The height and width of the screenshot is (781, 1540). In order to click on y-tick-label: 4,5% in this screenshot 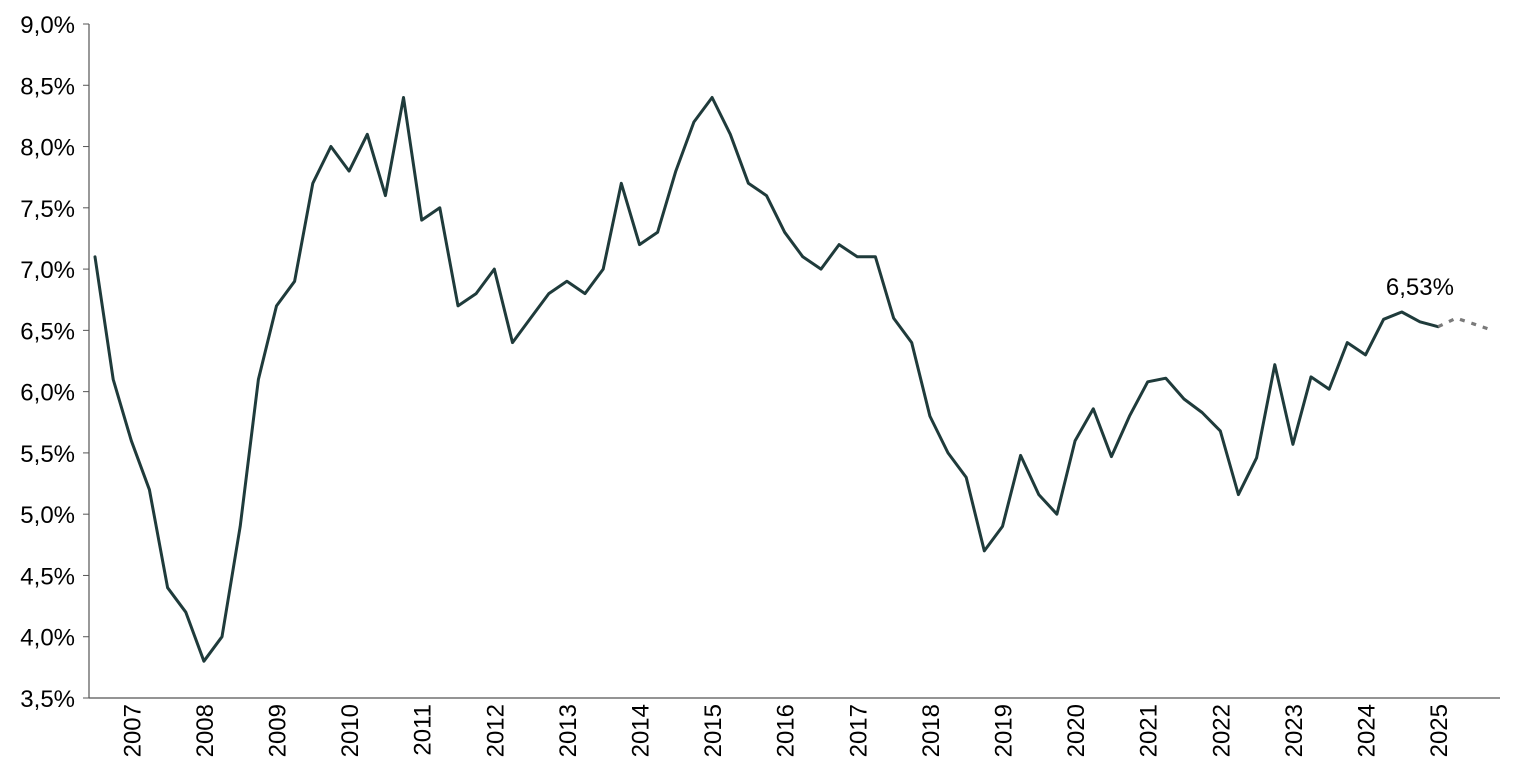, I will do `click(47, 576)`.